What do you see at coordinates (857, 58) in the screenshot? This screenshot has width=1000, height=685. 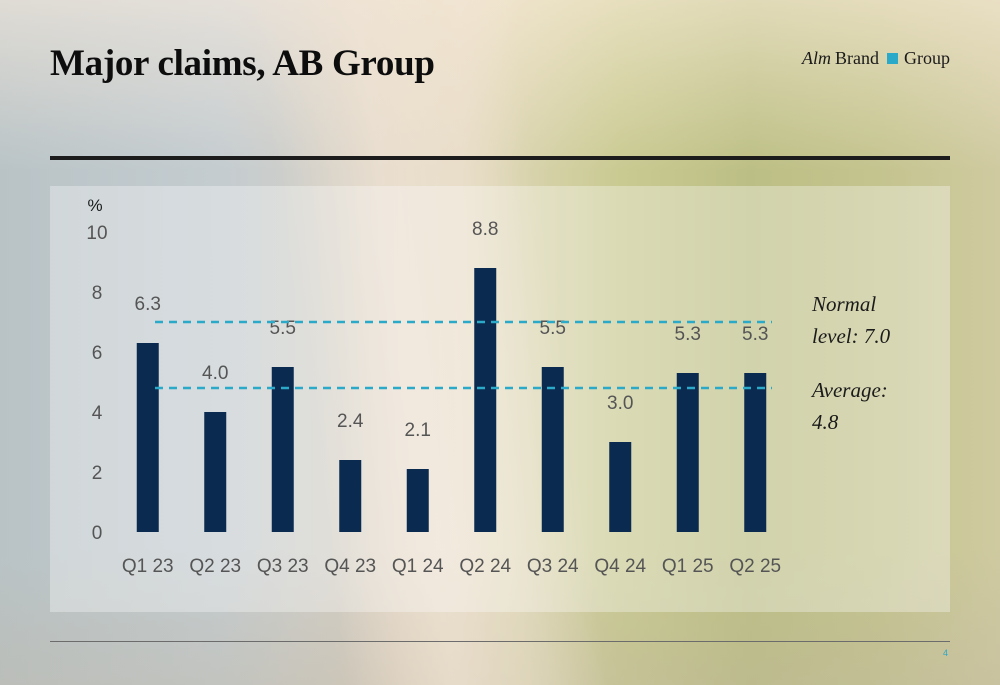 I see `logo-brand: Brand` at bounding box center [857, 58].